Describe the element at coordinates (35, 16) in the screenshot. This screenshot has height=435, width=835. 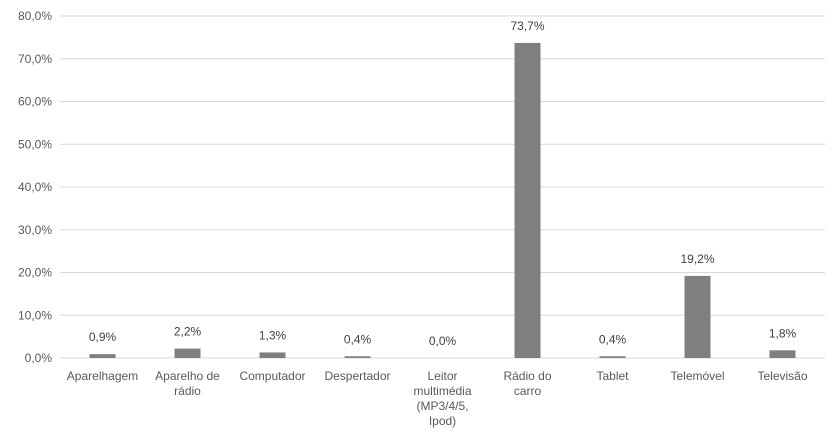
I see `y-tick-label: 80,0%` at that location.